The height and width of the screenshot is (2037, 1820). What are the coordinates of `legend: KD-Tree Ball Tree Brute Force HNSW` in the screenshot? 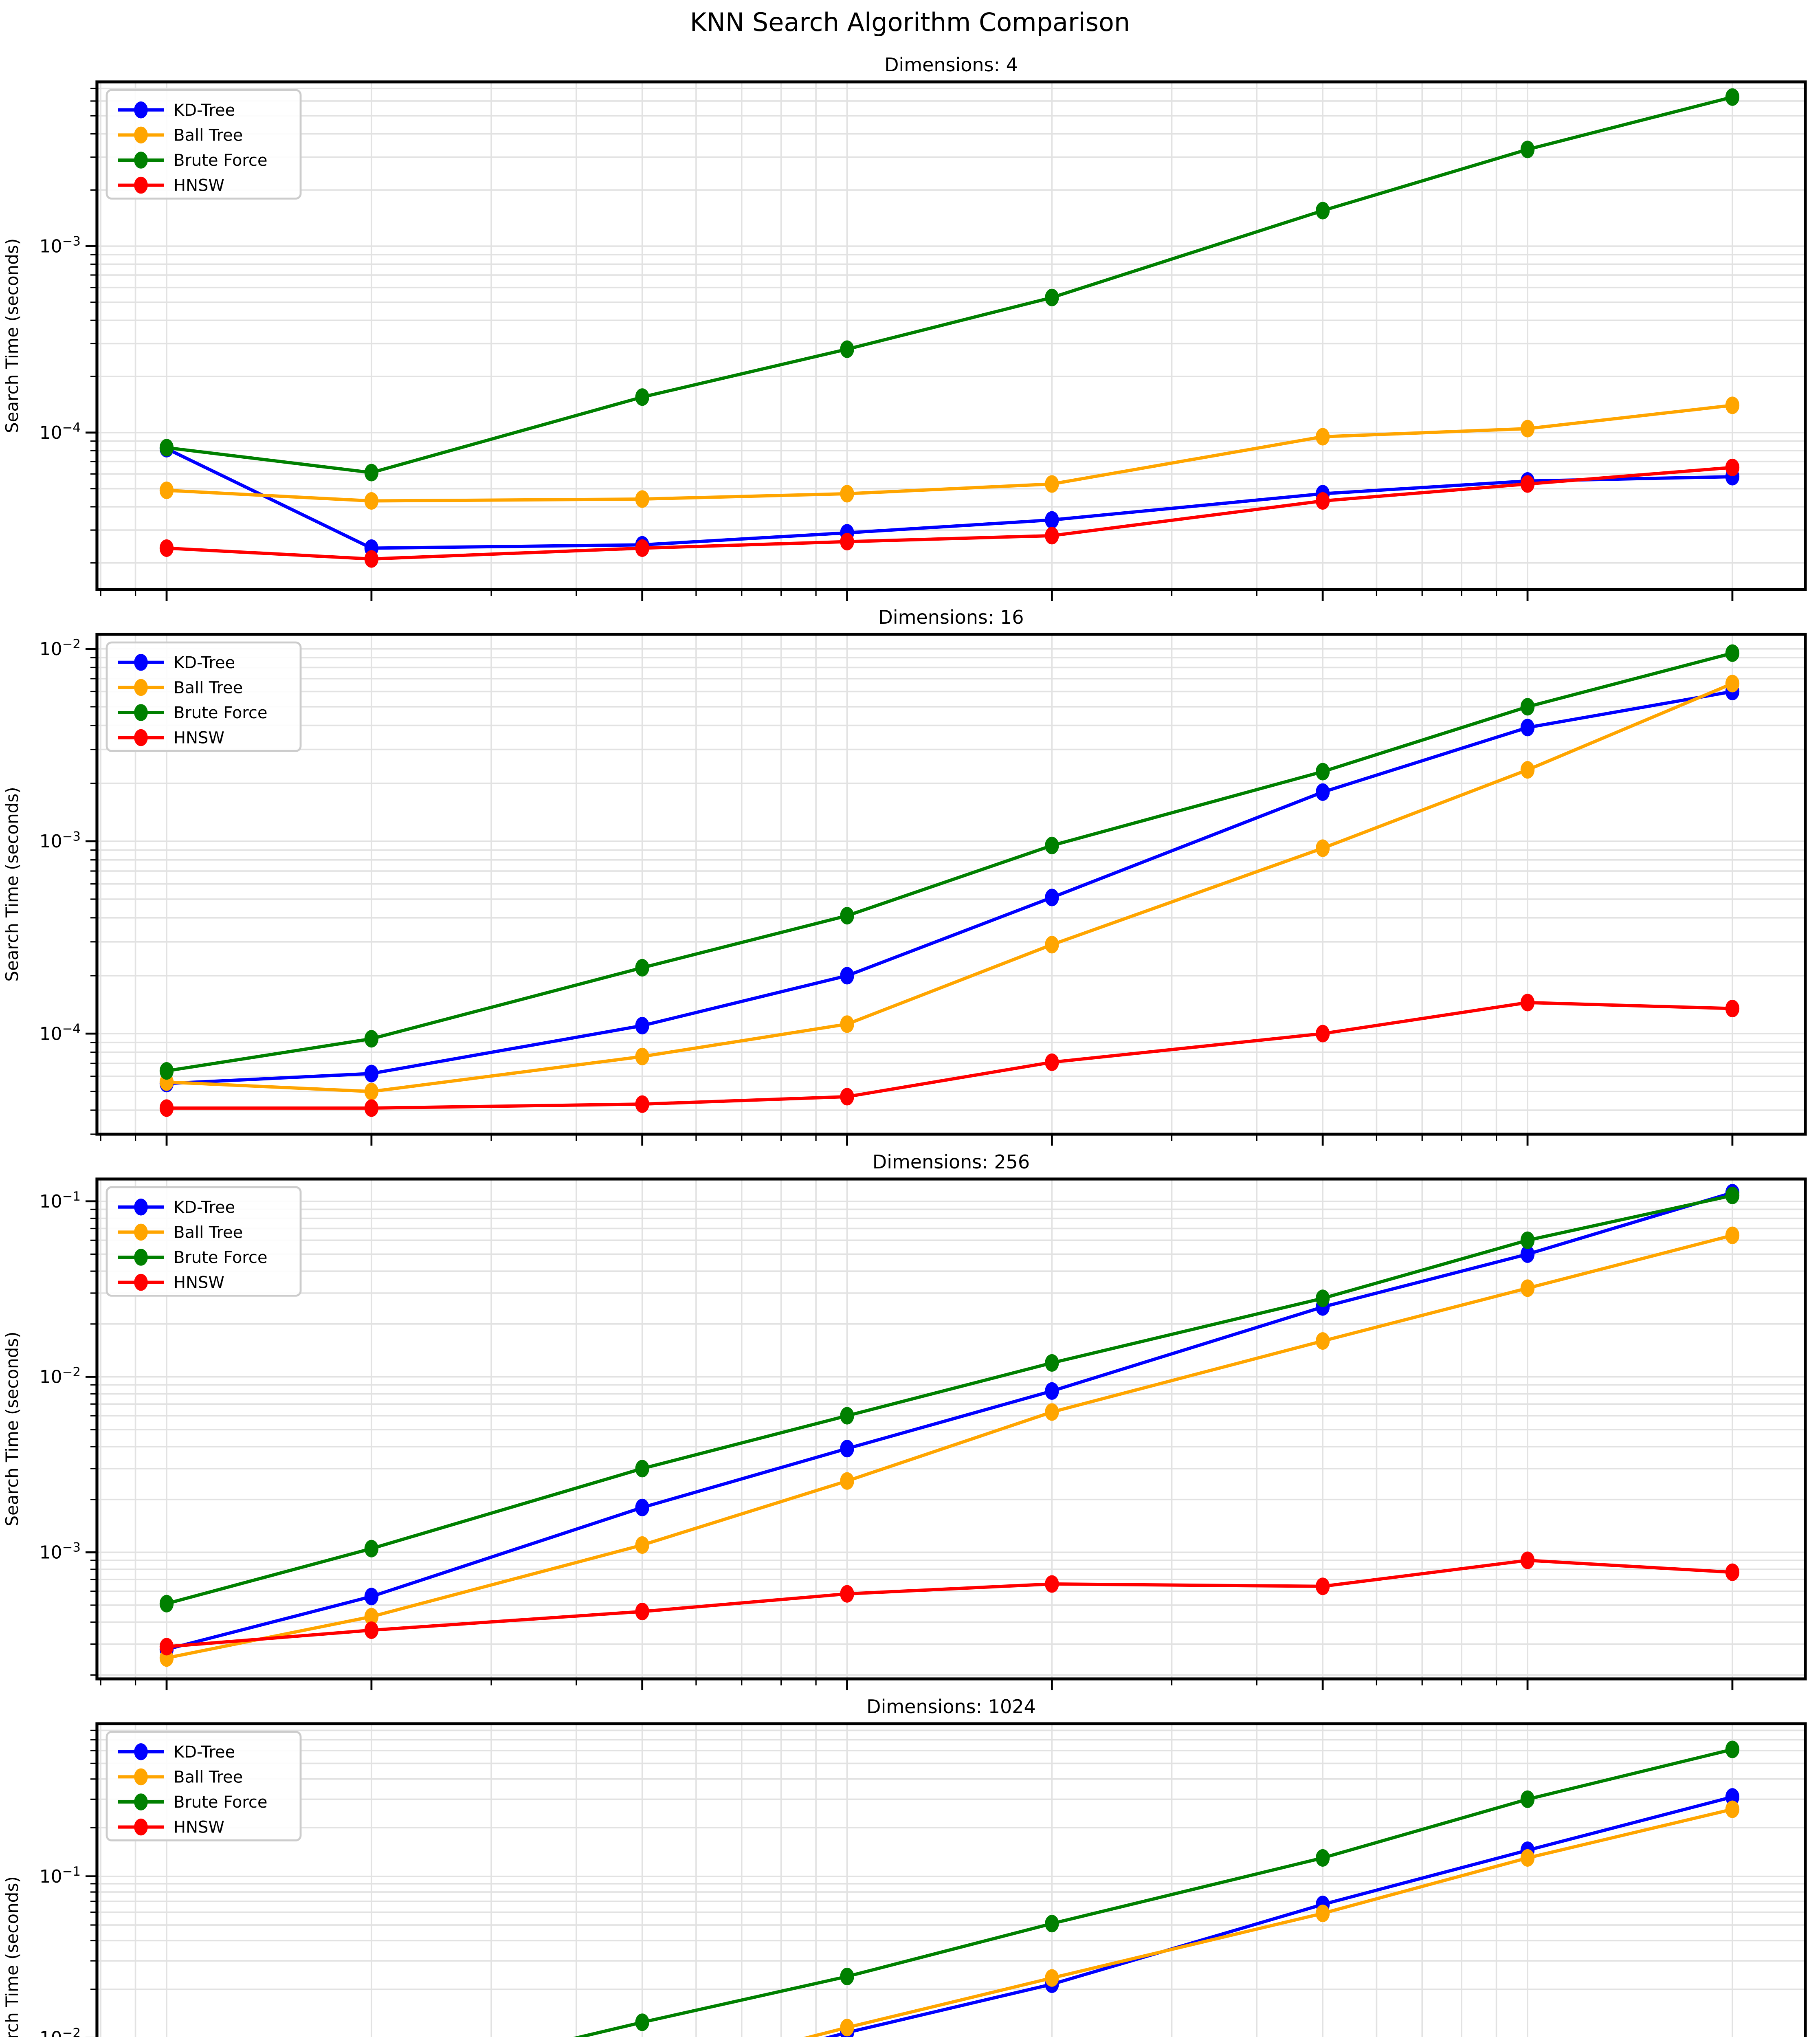 It's located at (204, 144).